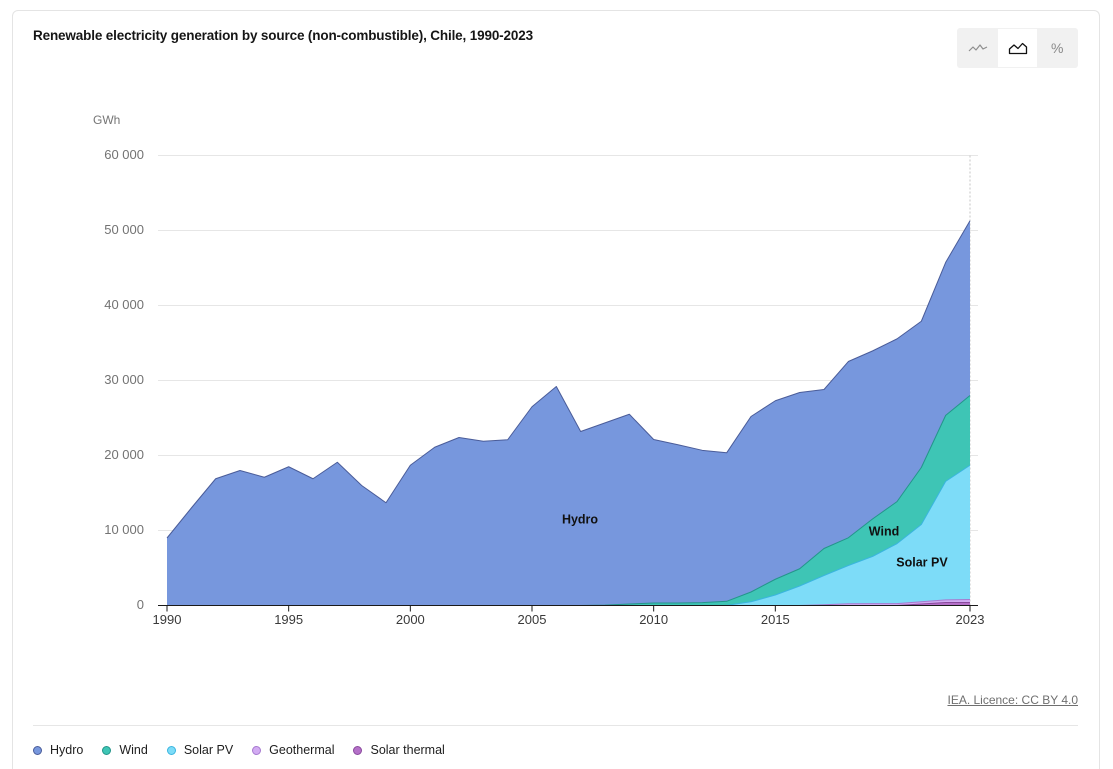 The image size is (1113, 769). I want to click on y-tick-label: 60 000, so click(124, 154).